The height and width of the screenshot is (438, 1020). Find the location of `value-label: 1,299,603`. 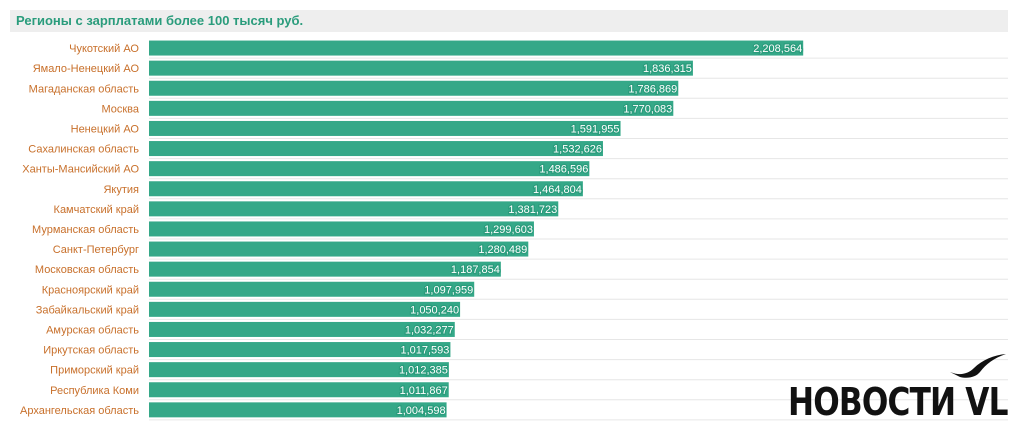

value-label: 1,299,603 is located at coordinates (508, 230).